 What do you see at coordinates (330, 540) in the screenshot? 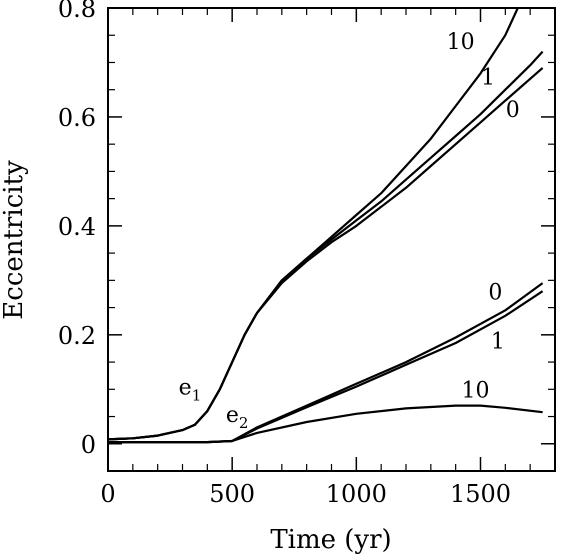
I see `x-axis-title: Time (yr)` at bounding box center [330, 540].